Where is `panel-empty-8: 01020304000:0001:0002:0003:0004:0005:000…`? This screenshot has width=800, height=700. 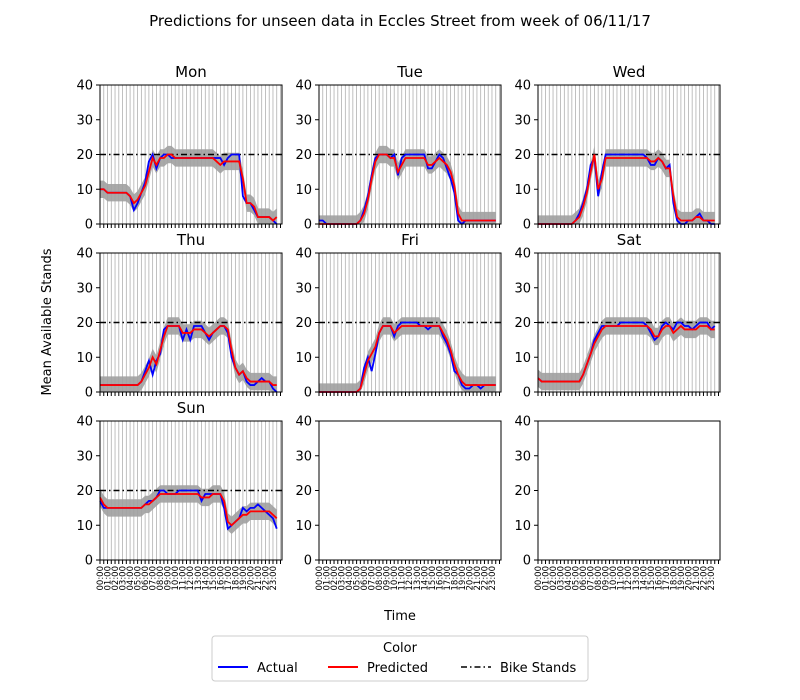 panel-empty-8: 01020304000:0001:0002:0003:0004:0005:000… is located at coordinates (617, 503).